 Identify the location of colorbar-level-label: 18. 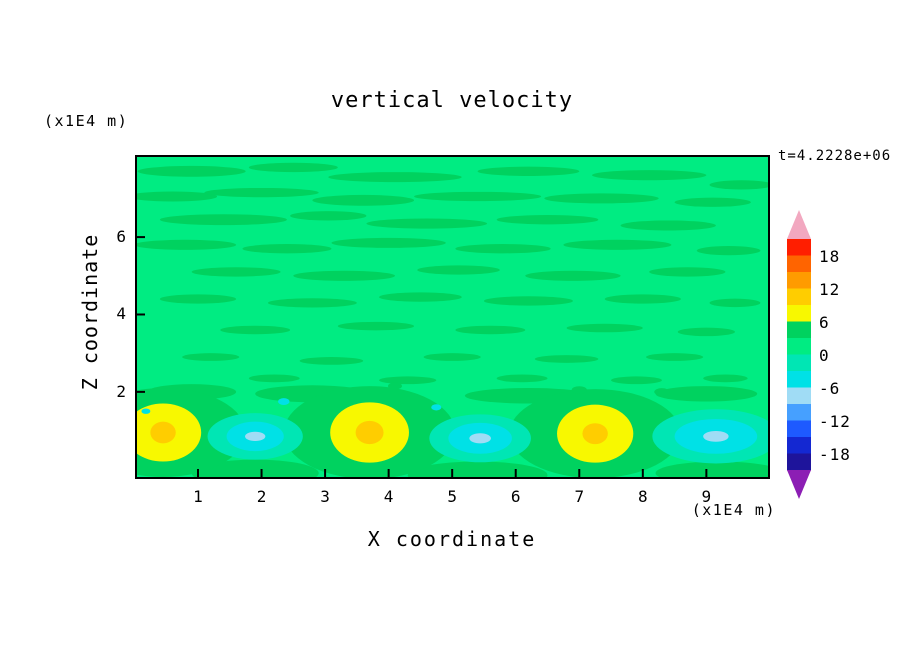
(830, 256).